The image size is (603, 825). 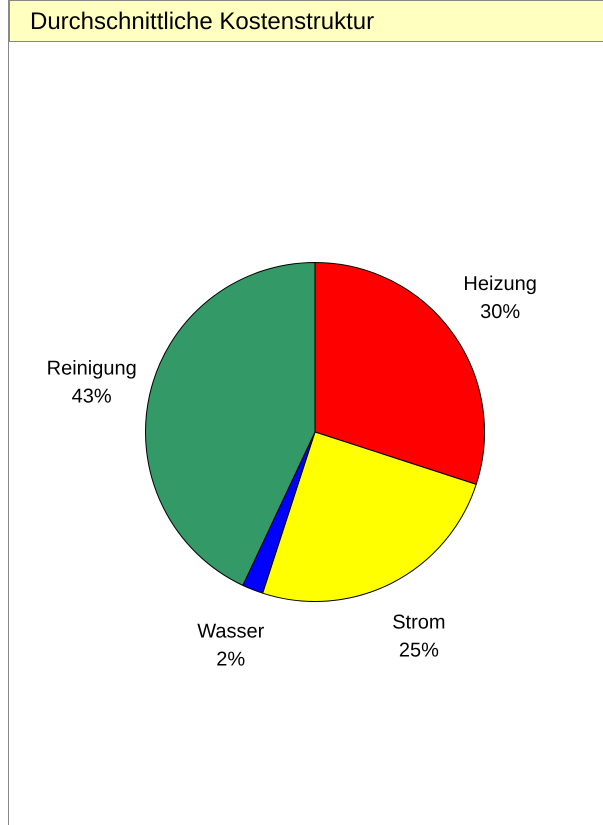 What do you see at coordinates (306, 21) in the screenshot?
I see `chart-title: Durchschnittliche Kostenstruktur` at bounding box center [306, 21].